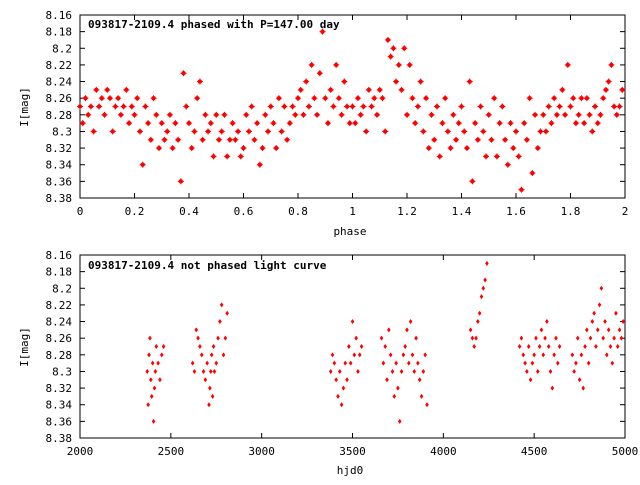  What do you see at coordinates (516, 211) in the screenshot?
I see `phased-x-tick-label: 1.6` at bounding box center [516, 211].